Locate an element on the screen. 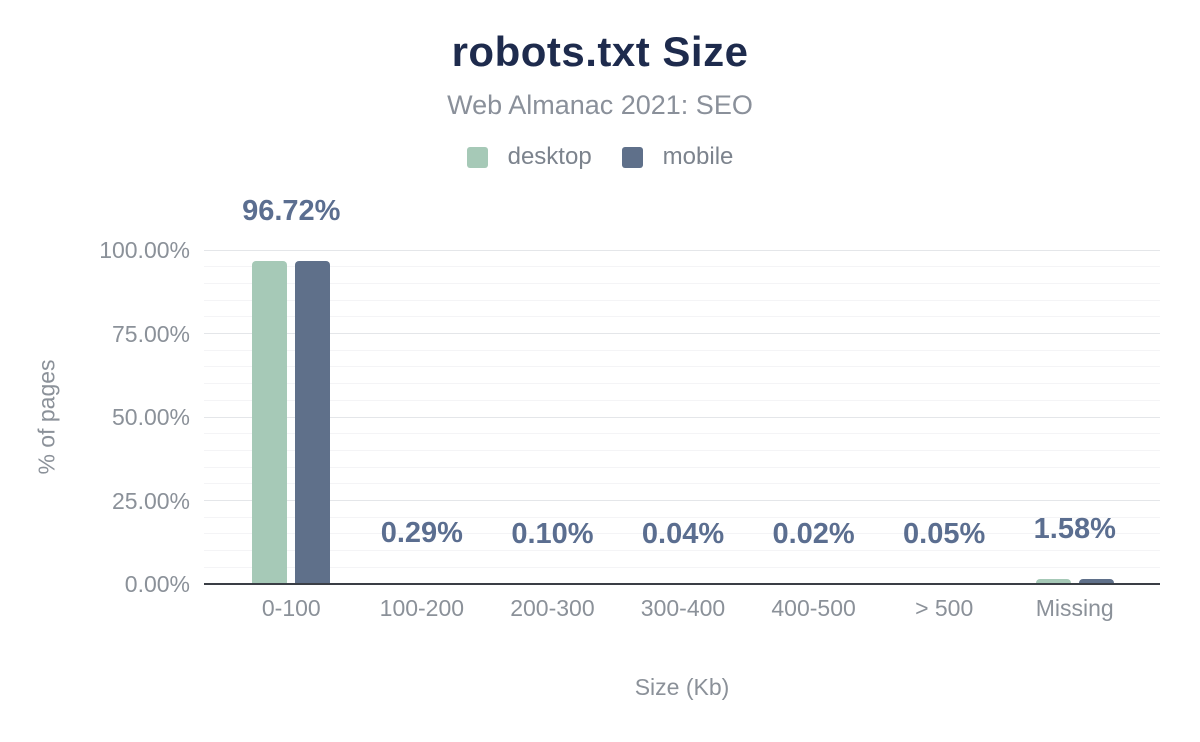 The image size is (1200, 742). legend-item-desktop: desktop is located at coordinates (529, 157).